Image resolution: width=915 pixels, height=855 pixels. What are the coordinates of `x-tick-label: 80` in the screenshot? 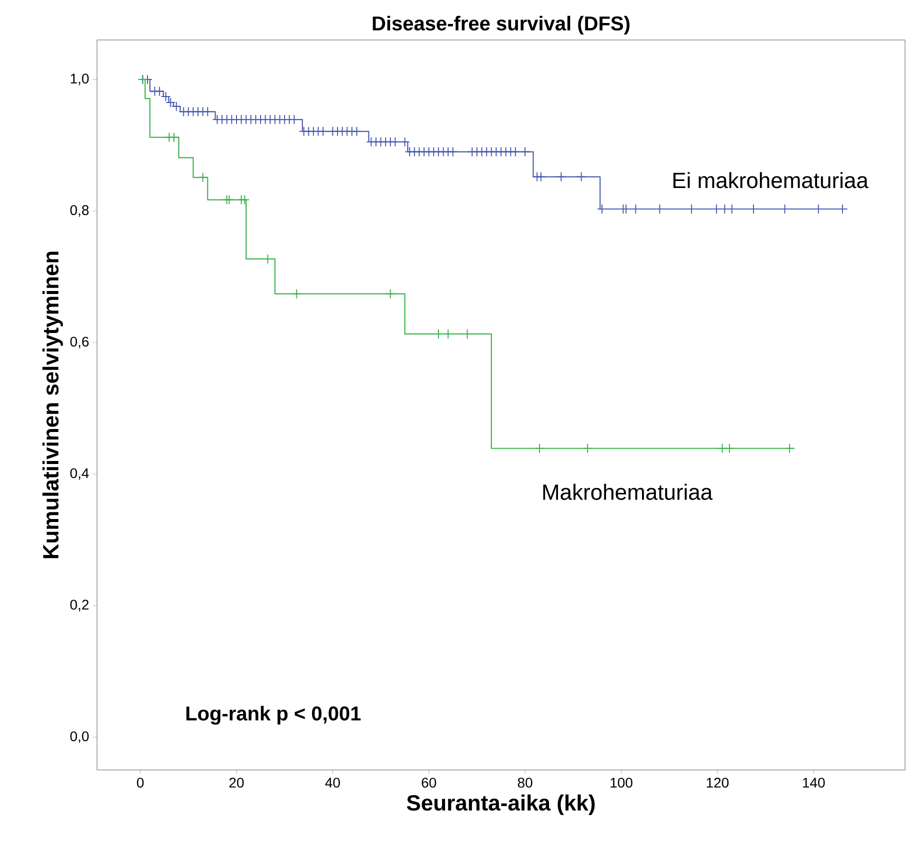 It's located at (525, 783).